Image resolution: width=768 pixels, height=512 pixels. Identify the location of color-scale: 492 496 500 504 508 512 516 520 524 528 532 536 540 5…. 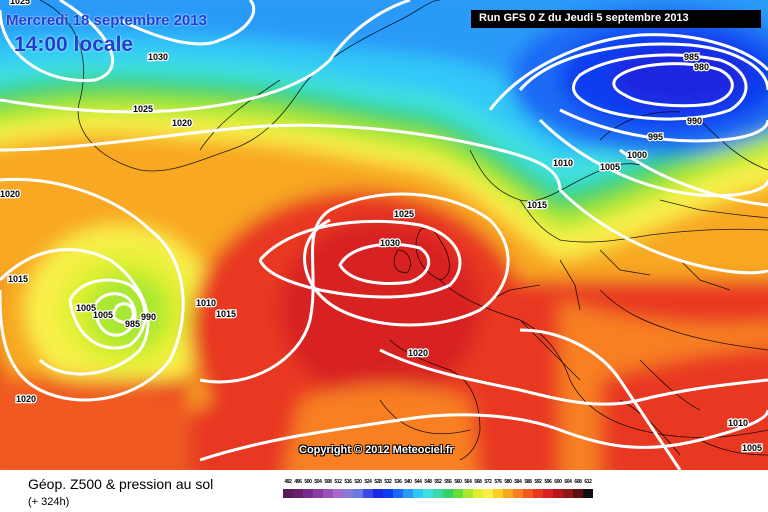
(438, 489).